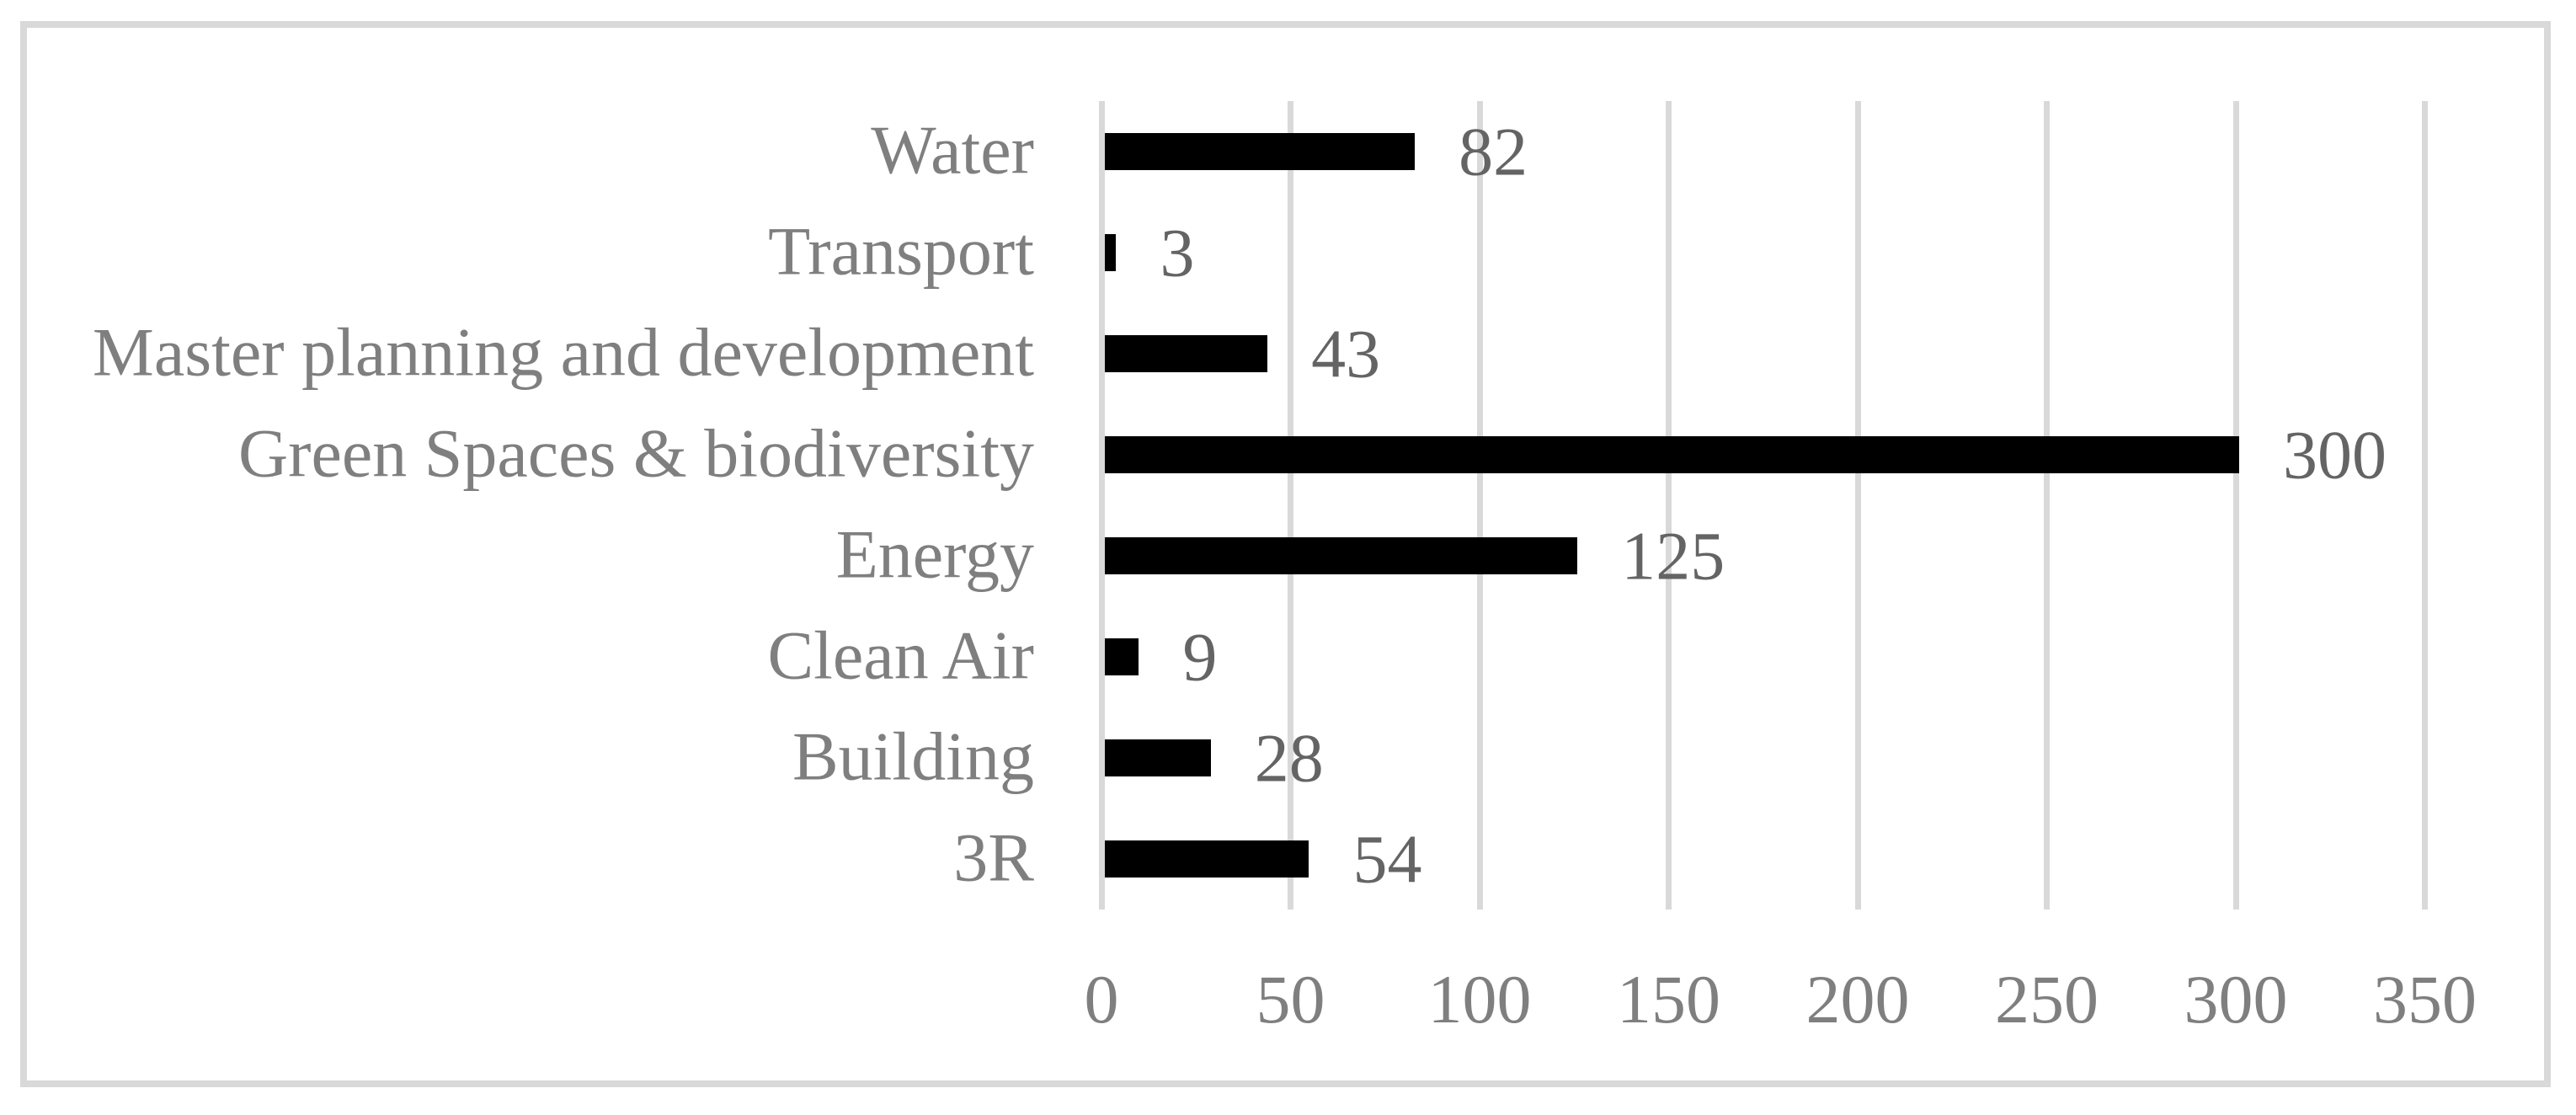 This screenshot has height=1115, width=2576. Describe the element at coordinates (901, 251) in the screenshot. I see `category-label: Transport` at that location.